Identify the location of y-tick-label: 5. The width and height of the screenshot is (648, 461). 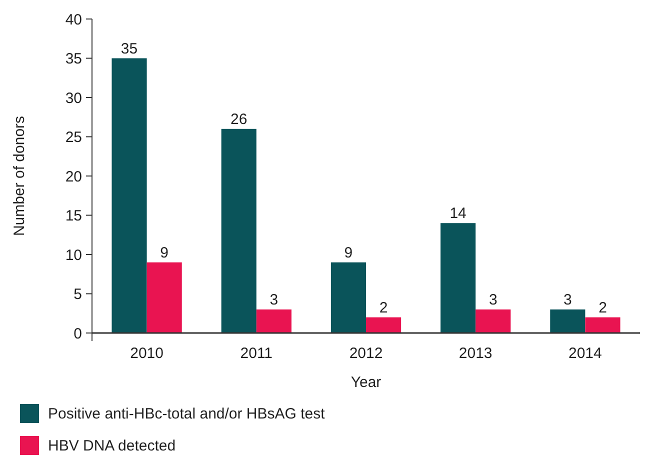
(78, 294).